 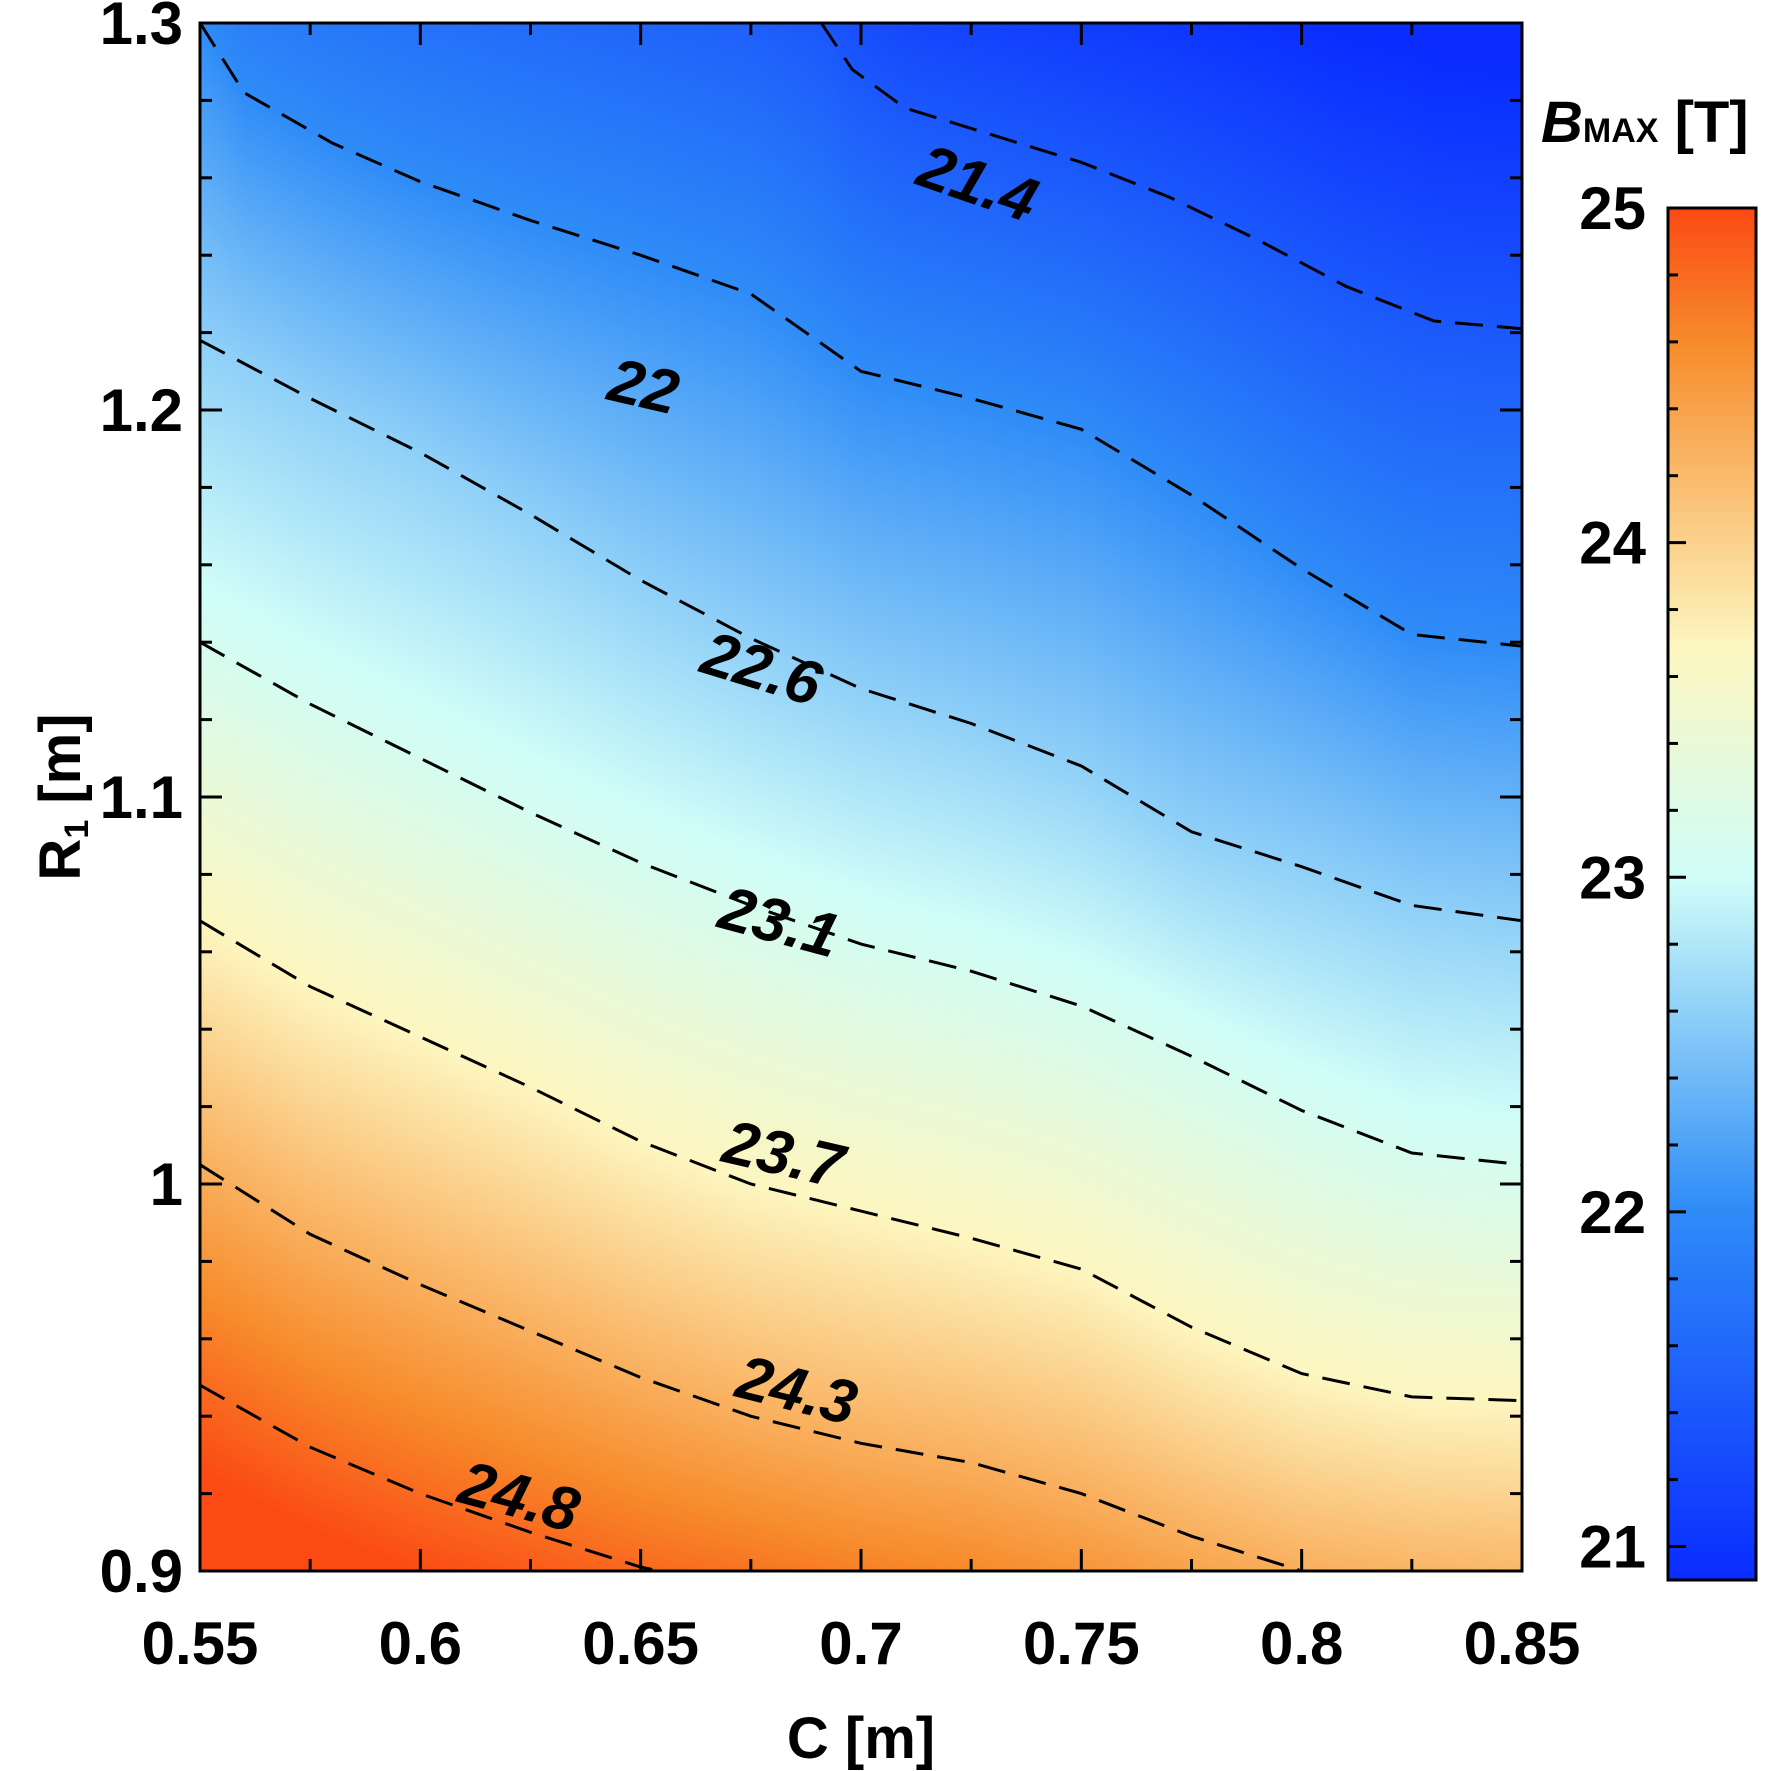 What do you see at coordinates (1081, 1643) in the screenshot?
I see `x-tick-label: 0.75` at bounding box center [1081, 1643].